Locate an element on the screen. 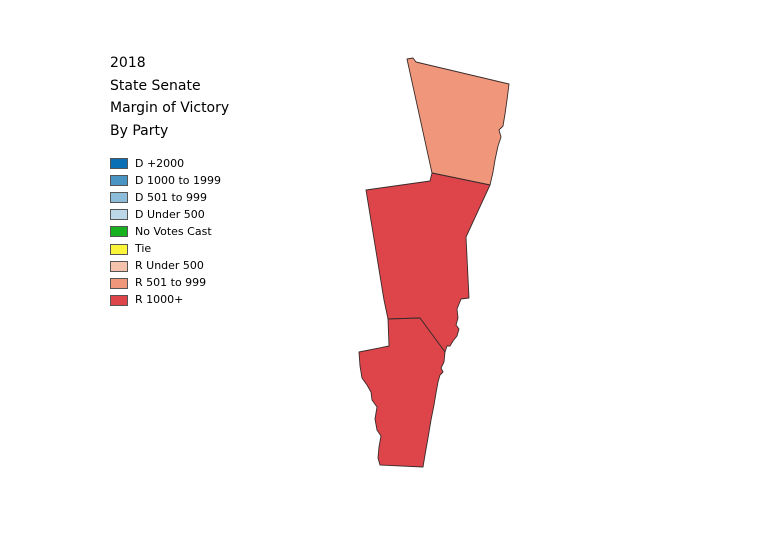 The height and width of the screenshot is (545, 771). legend-item-r-under-500: R Under 500 is located at coordinates (165, 266).